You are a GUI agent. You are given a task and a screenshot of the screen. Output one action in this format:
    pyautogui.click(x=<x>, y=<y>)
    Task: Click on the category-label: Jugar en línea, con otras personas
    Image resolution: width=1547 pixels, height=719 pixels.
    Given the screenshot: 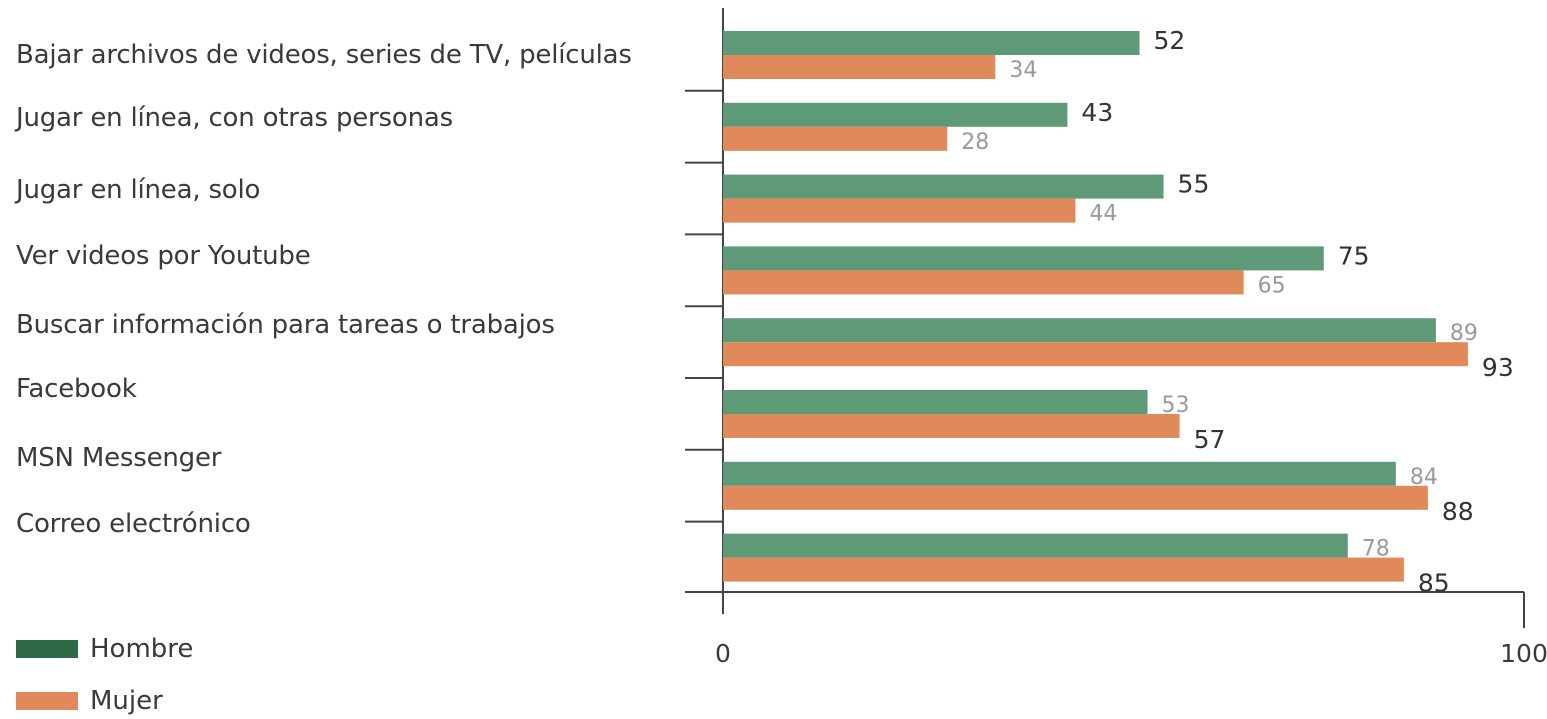 What is the action you would take?
    pyautogui.click(x=234, y=118)
    